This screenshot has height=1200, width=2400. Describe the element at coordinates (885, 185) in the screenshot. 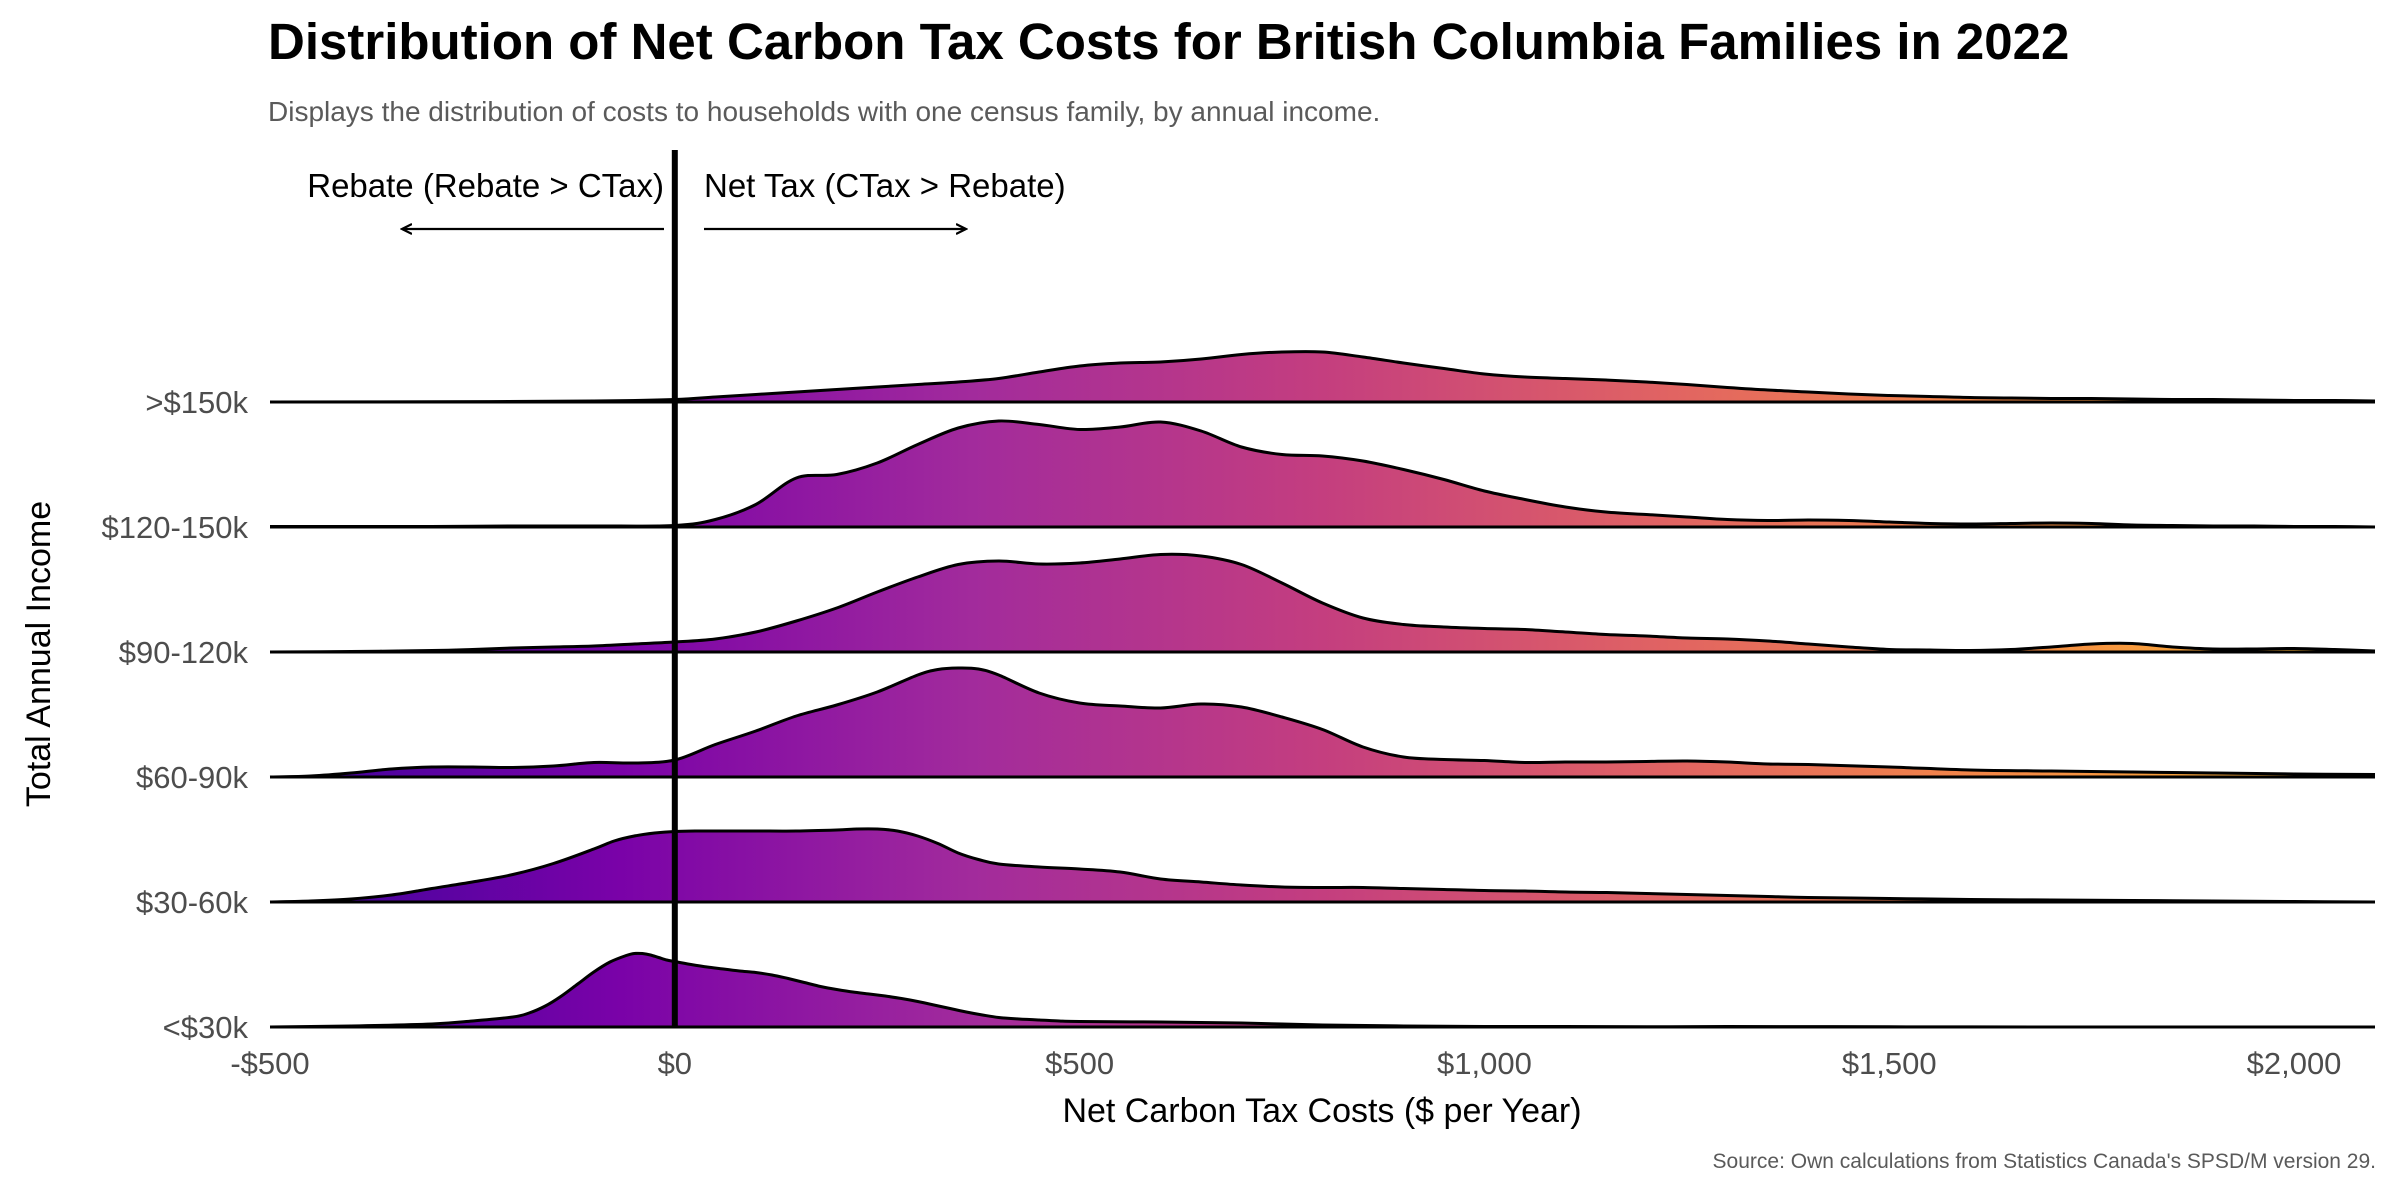

I see `net-tax-annotation: Net Tax (CTax > Rebate)` at that location.